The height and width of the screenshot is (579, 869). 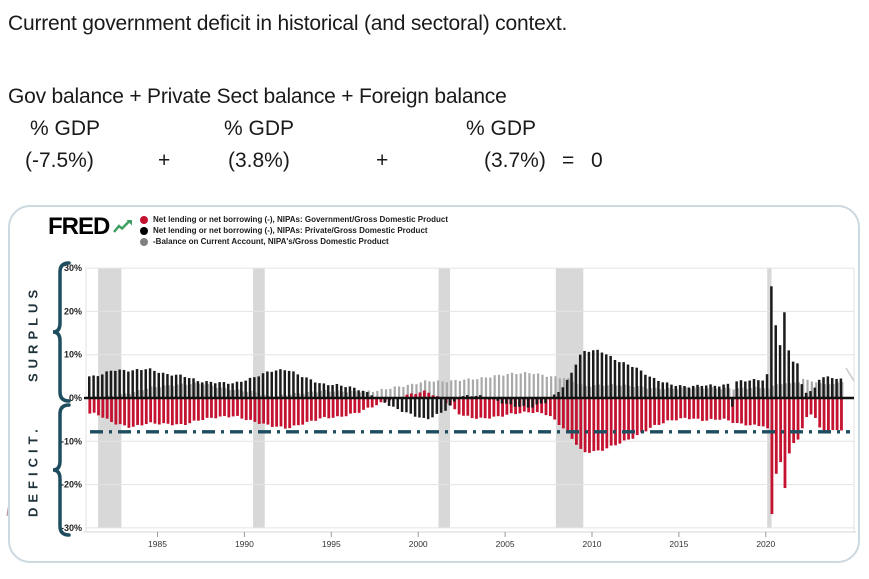 I want to click on svg-text: 1995, so click(x=331, y=544).